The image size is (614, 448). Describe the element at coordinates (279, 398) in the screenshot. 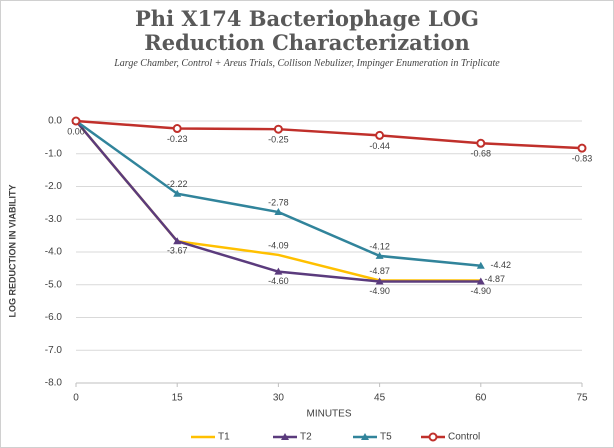

I see `x-tick-label: 30` at that location.